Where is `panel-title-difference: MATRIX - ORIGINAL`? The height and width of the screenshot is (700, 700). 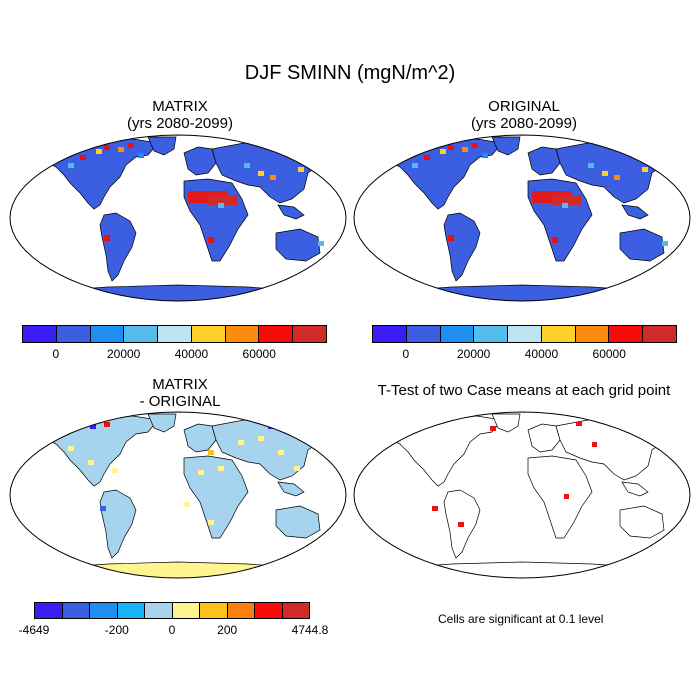 panel-title-difference: MATRIX - ORIGINAL is located at coordinates (180, 393).